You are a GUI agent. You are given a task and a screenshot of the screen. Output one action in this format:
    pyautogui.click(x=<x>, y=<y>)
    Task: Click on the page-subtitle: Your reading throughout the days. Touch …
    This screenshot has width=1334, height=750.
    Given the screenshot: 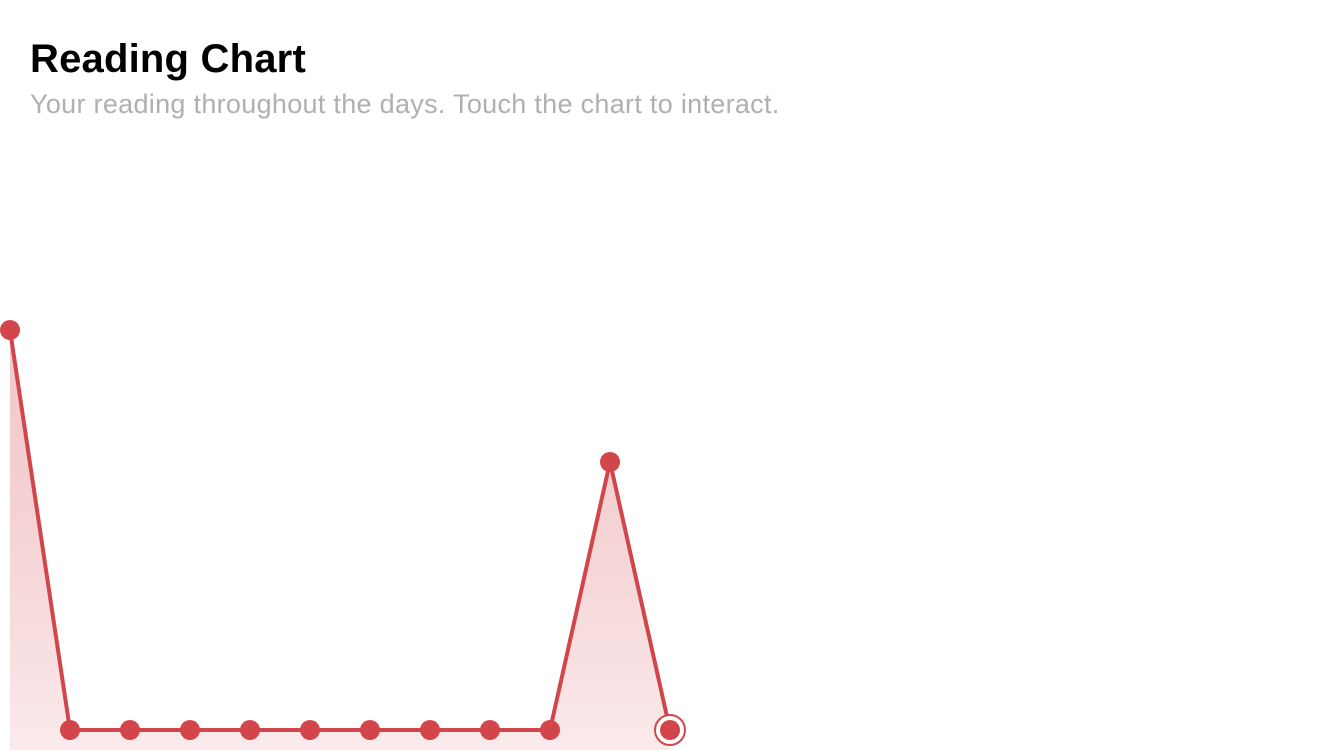 What is the action you would take?
    pyautogui.click(x=405, y=104)
    